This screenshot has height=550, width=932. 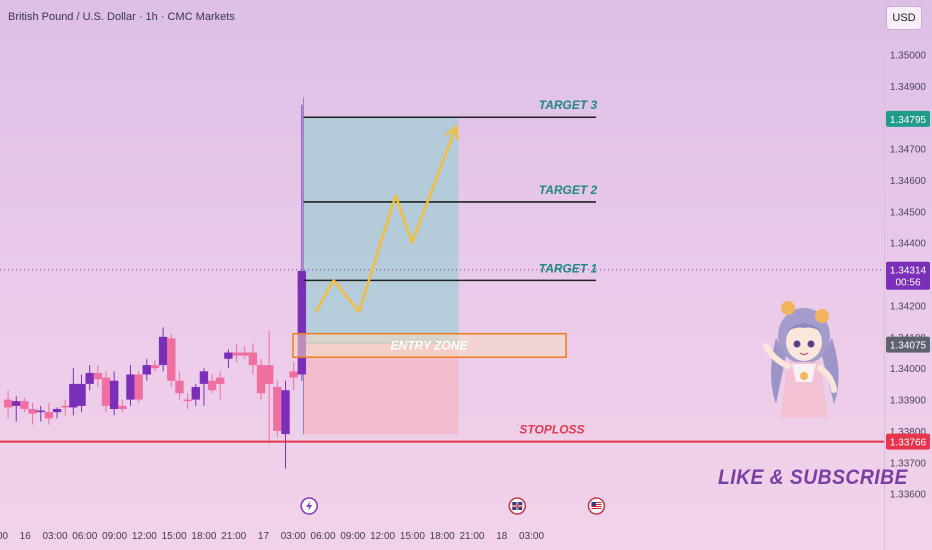 What do you see at coordinates (908, 432) in the screenshot?
I see `y-tick-label: 1.33800` at bounding box center [908, 432].